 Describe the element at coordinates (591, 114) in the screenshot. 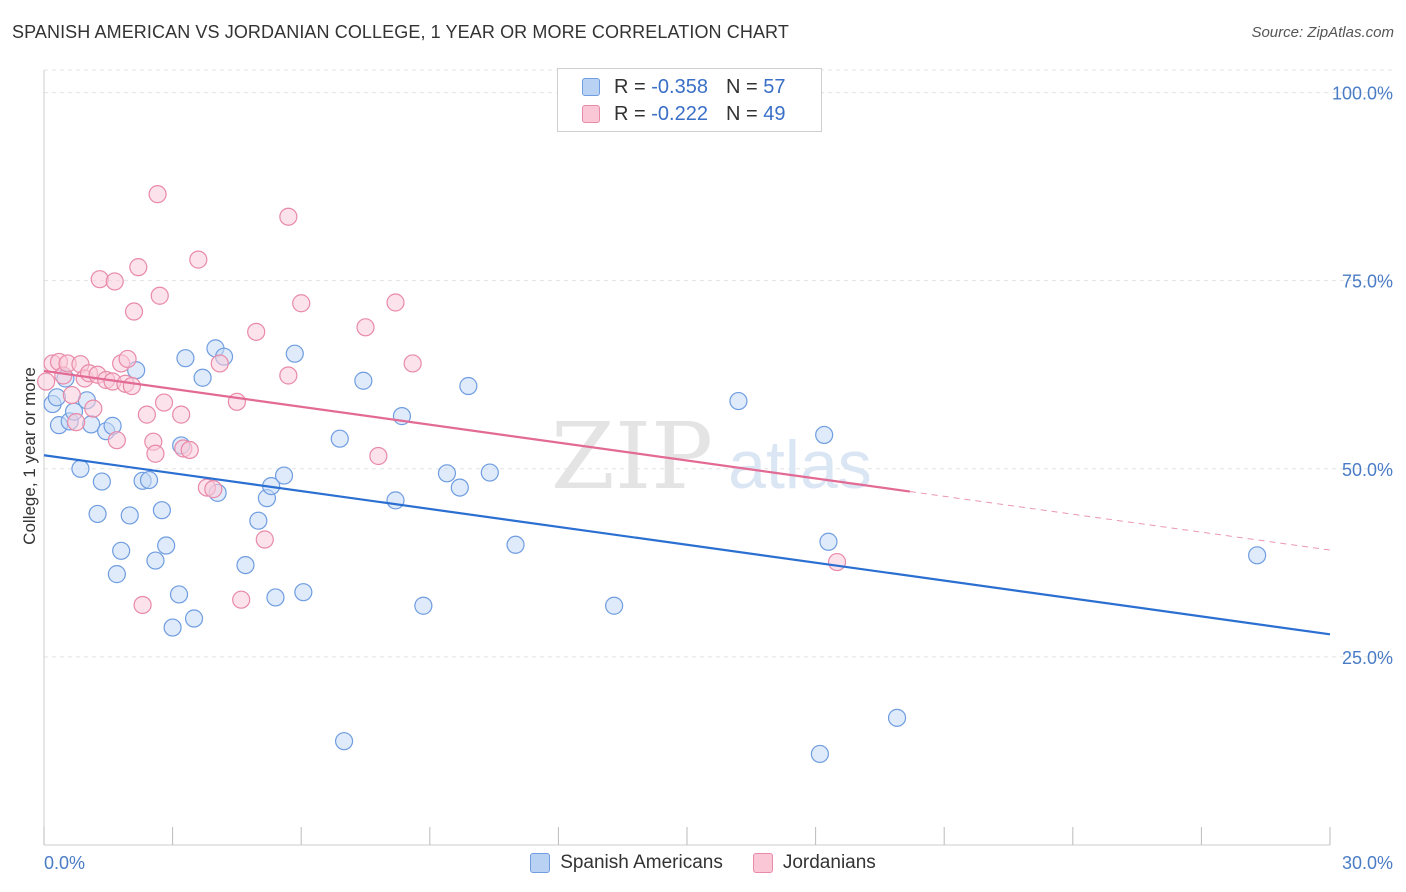

I see `legend-swatch-pink` at that location.